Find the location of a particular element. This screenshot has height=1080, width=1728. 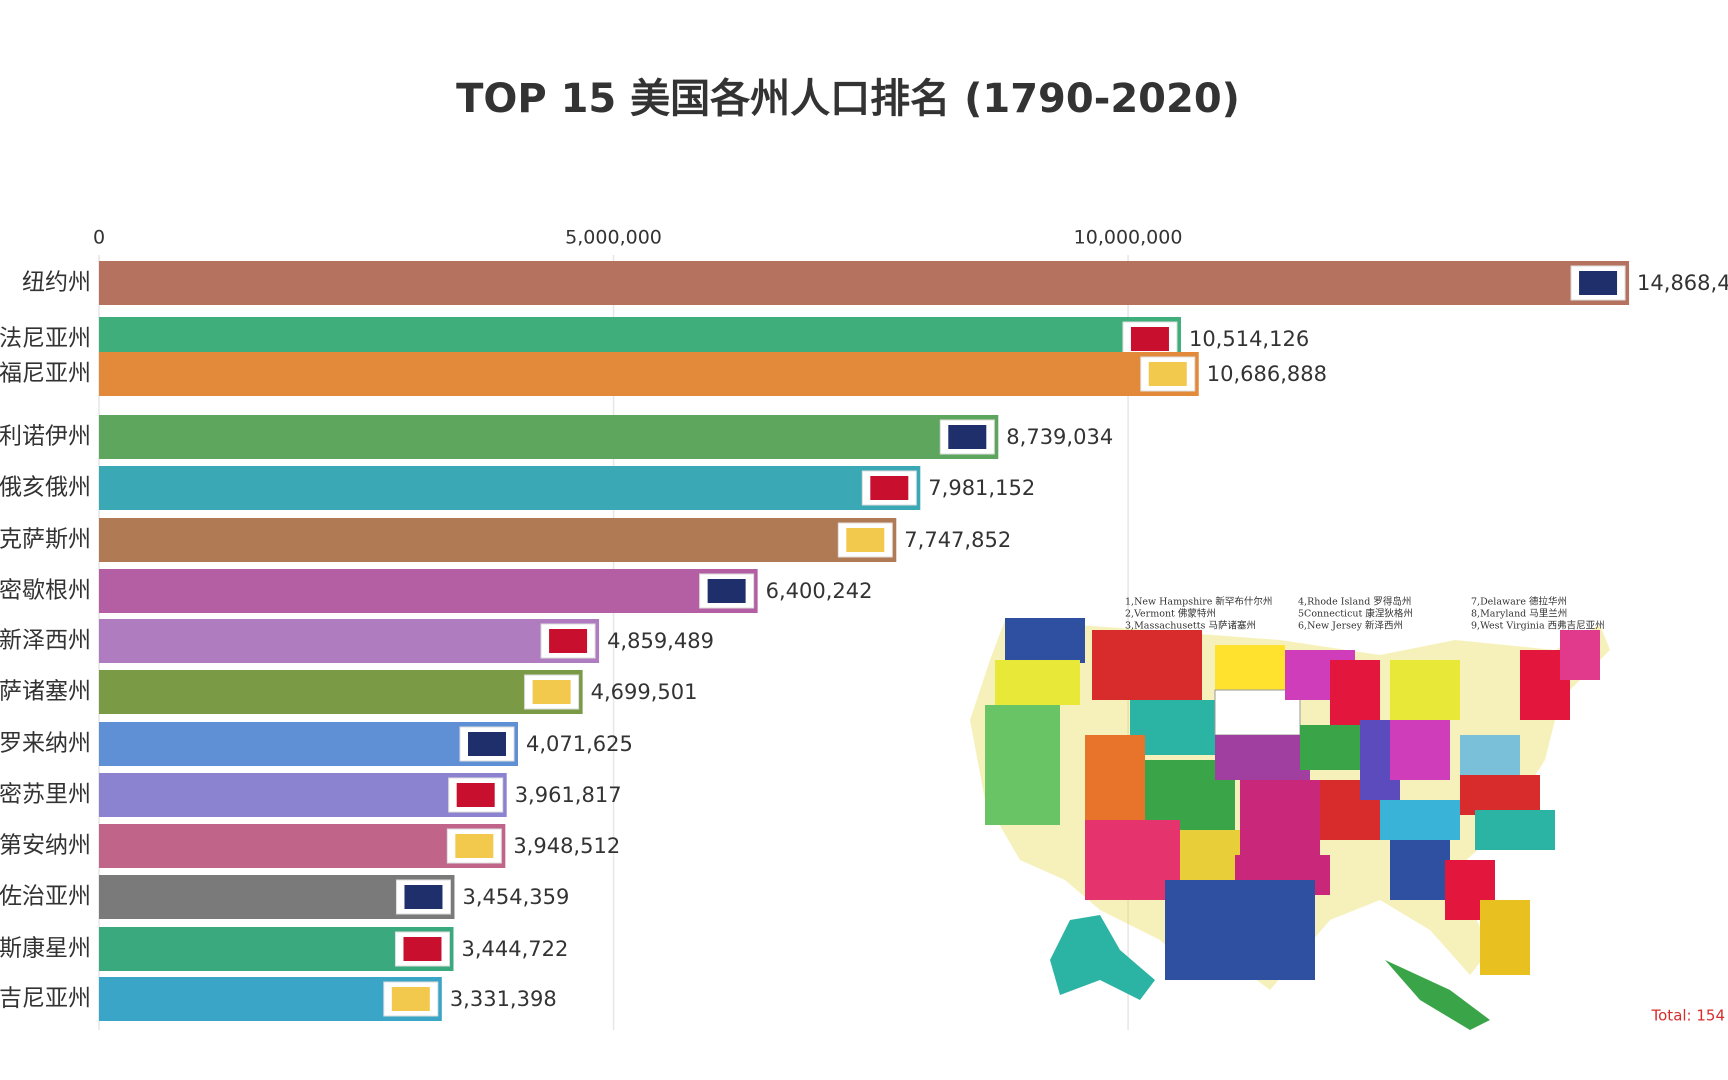

value-label: 10,514,126 is located at coordinates (1249, 339).